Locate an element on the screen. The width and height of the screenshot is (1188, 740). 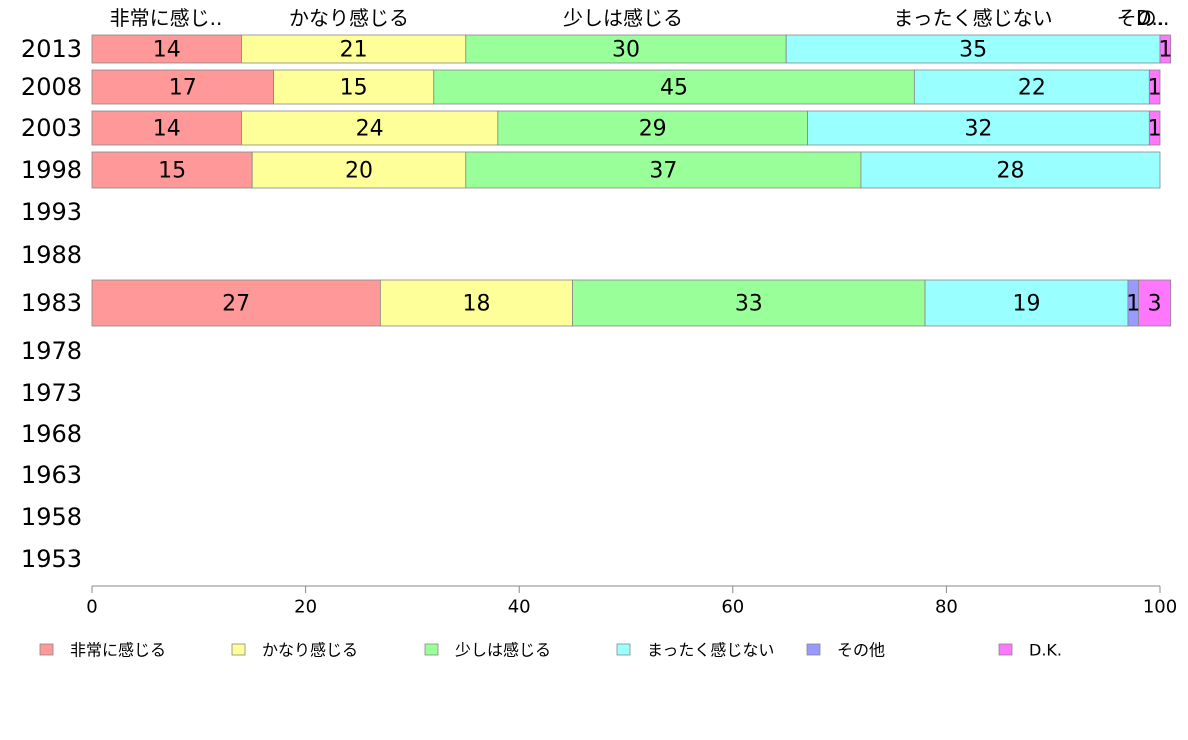
x-tick-label: 60 is located at coordinates (732, 607).